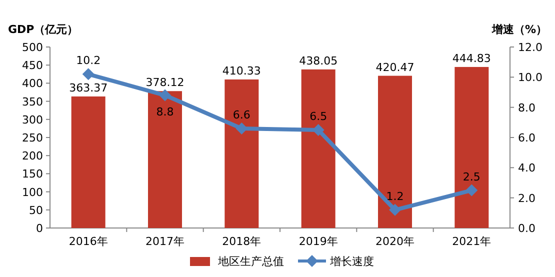 The image size is (555, 277). I want to click on y2-tick-label: 4.0, so click(527, 168).